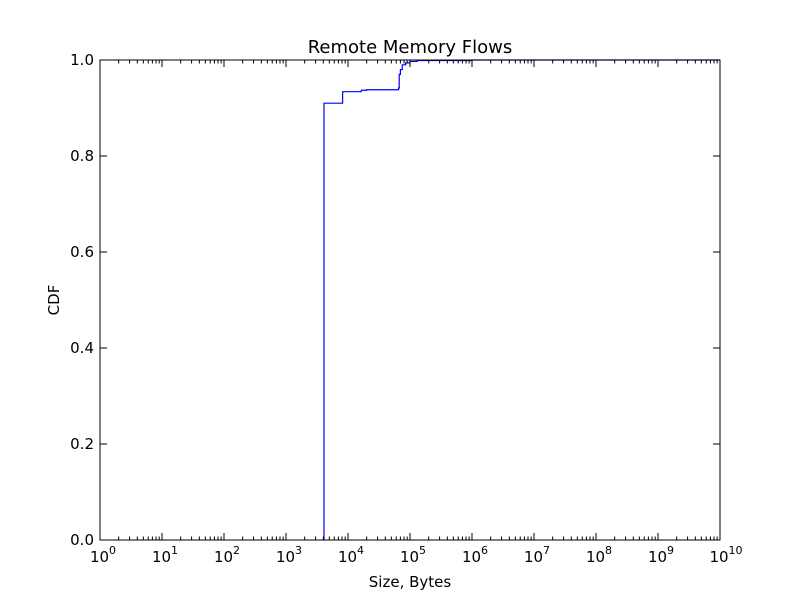 The height and width of the screenshot is (600, 800). I want to click on x-tick-label: 10¹, so click(165, 555).